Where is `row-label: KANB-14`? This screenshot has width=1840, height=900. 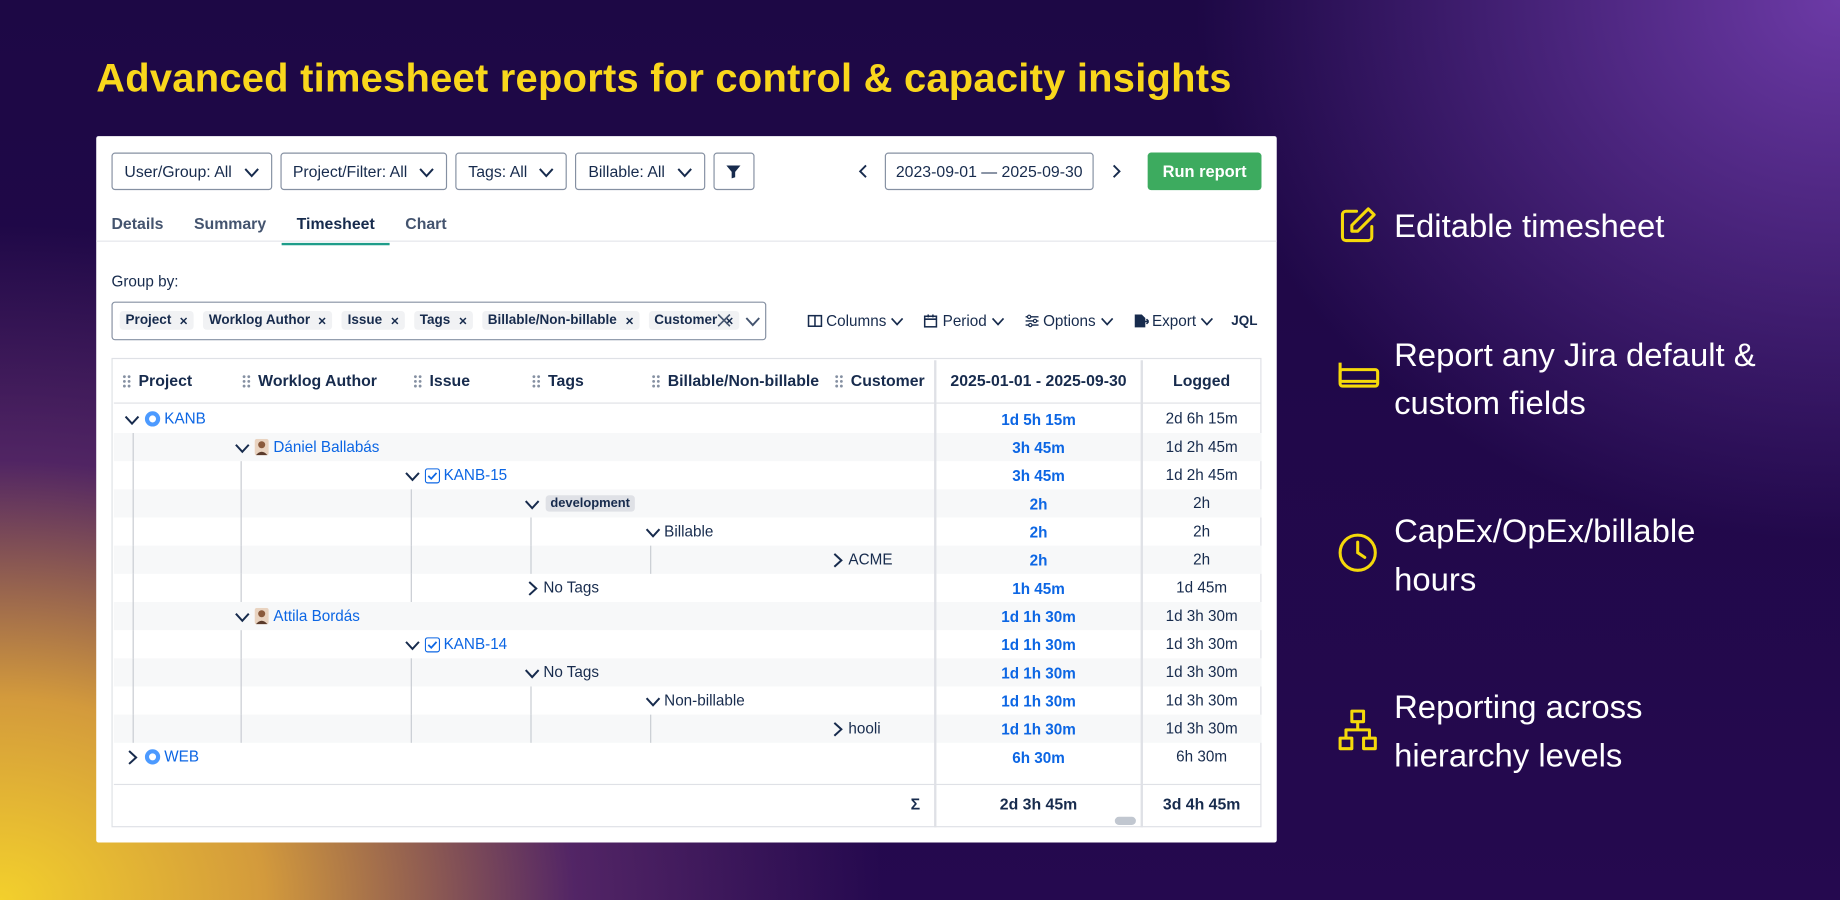
row-label: KANB-14 is located at coordinates (475, 643).